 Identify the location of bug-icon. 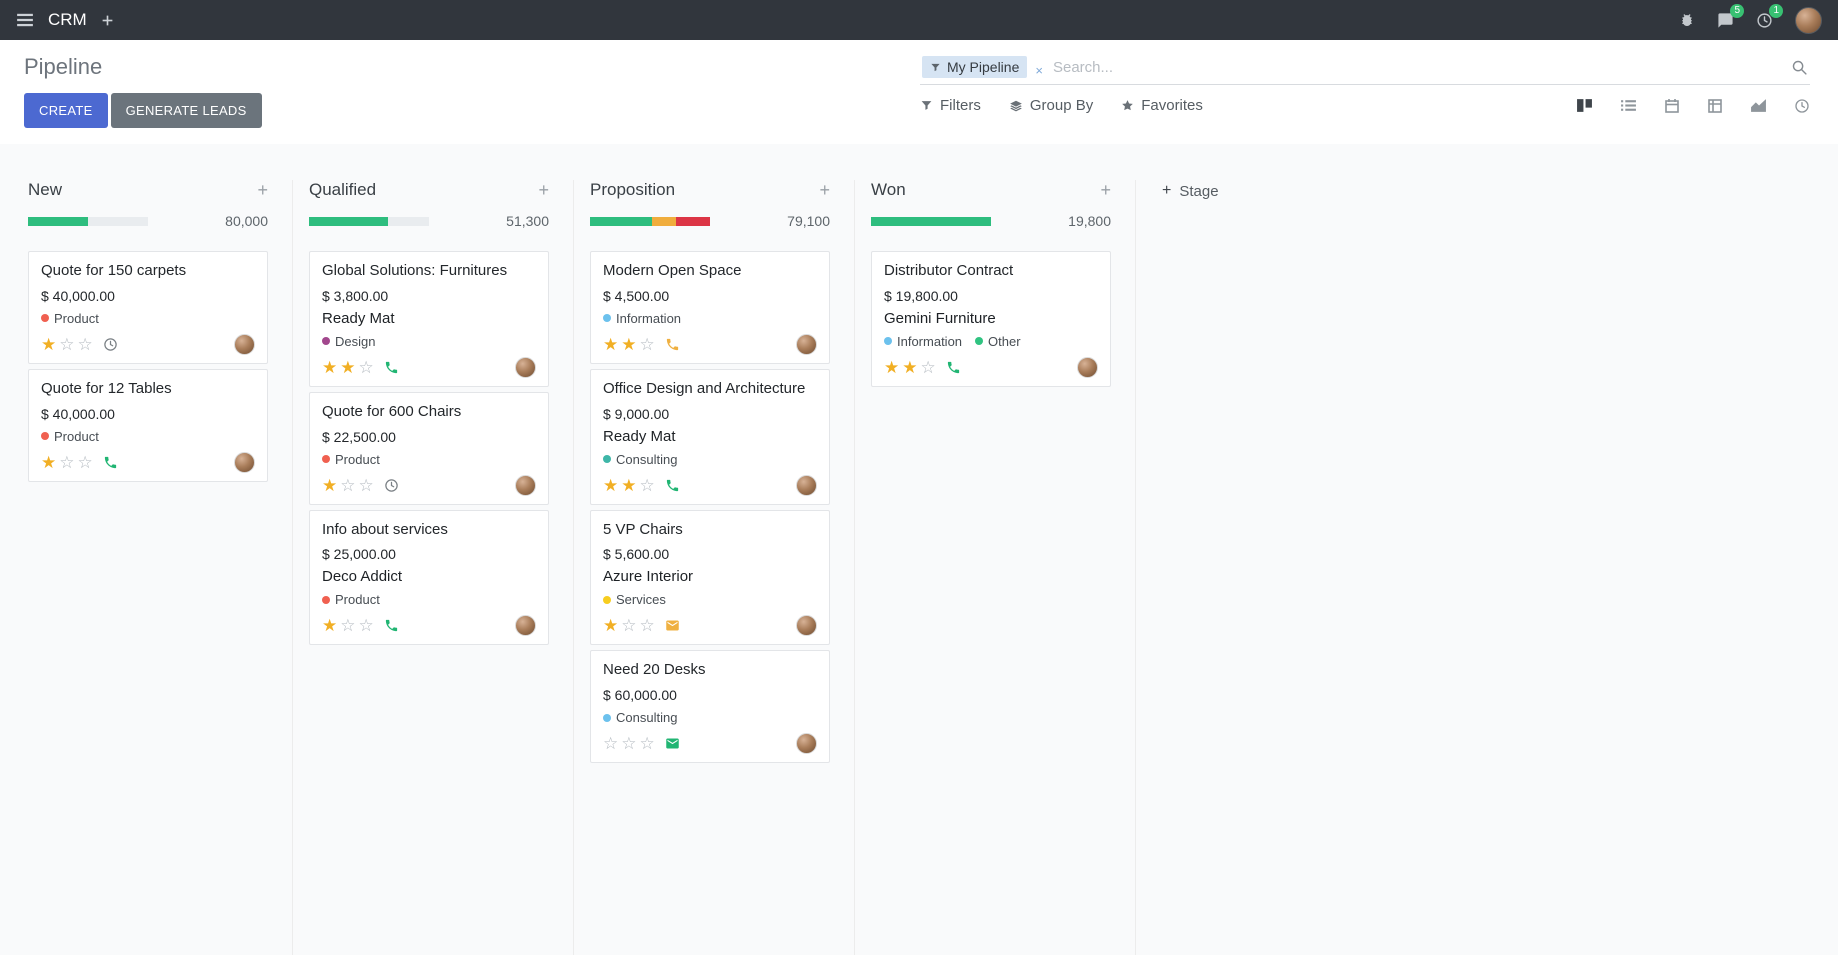
(1687, 20).